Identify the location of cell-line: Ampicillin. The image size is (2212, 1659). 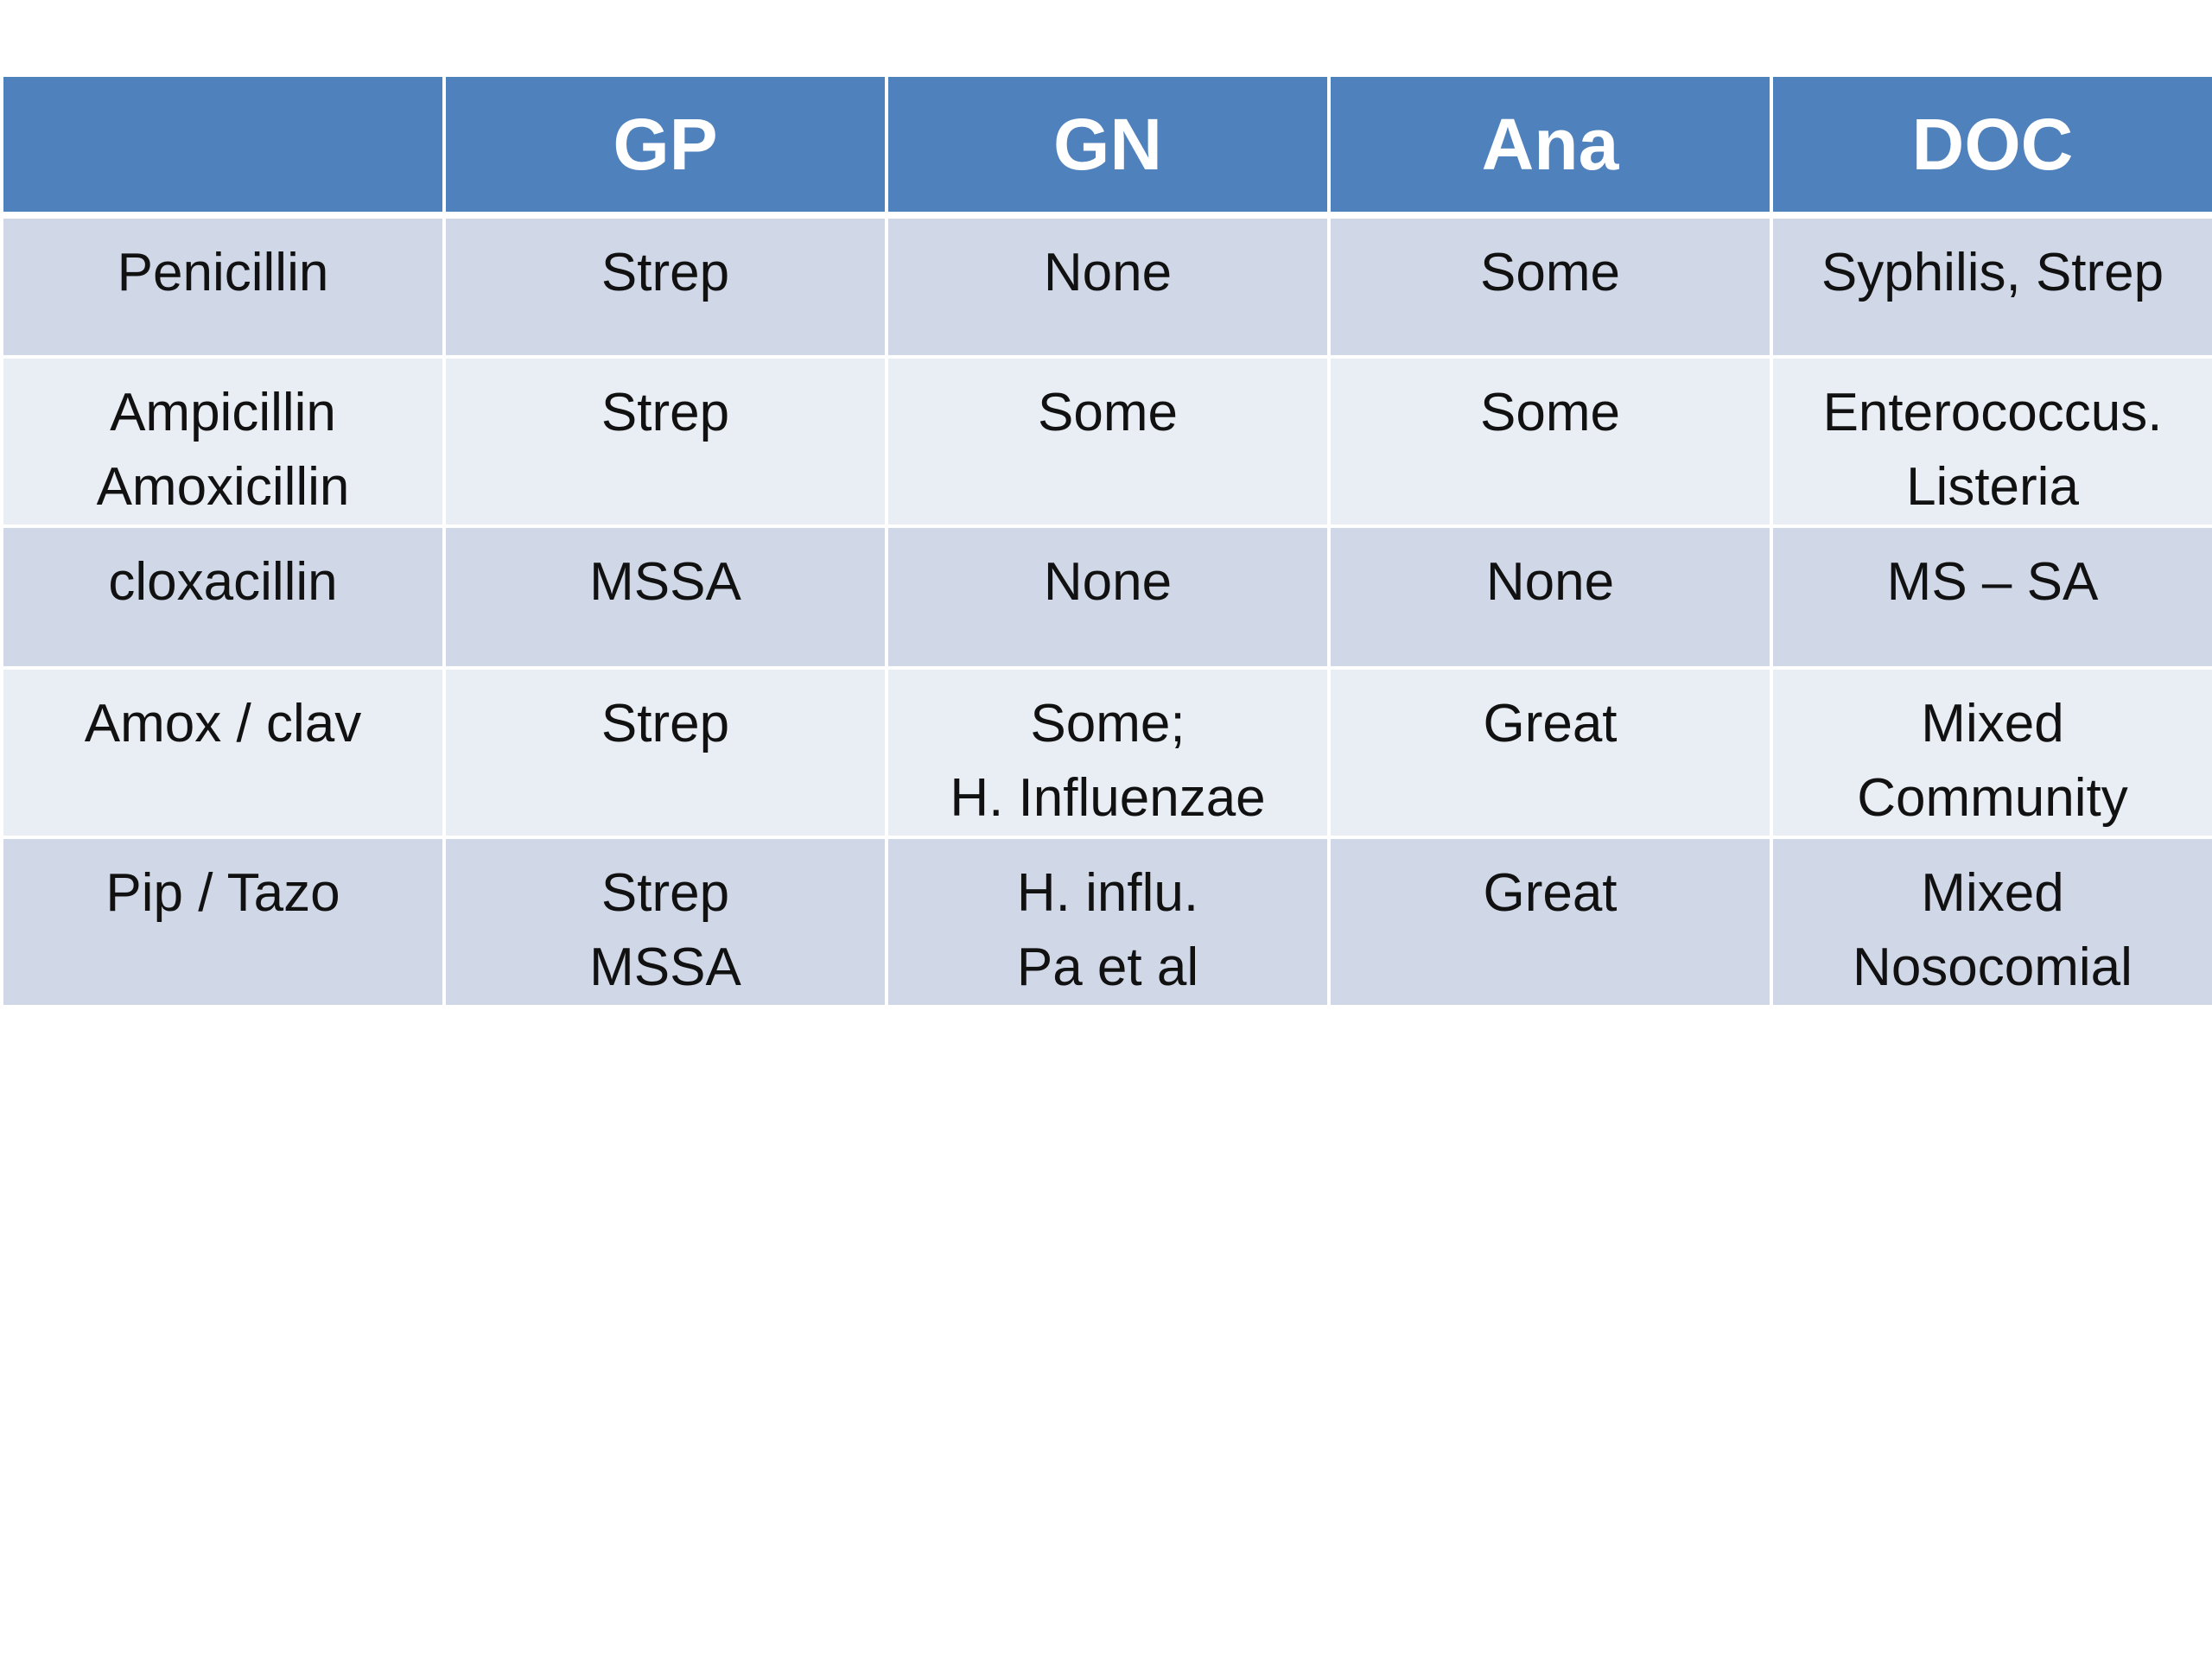
(223, 412).